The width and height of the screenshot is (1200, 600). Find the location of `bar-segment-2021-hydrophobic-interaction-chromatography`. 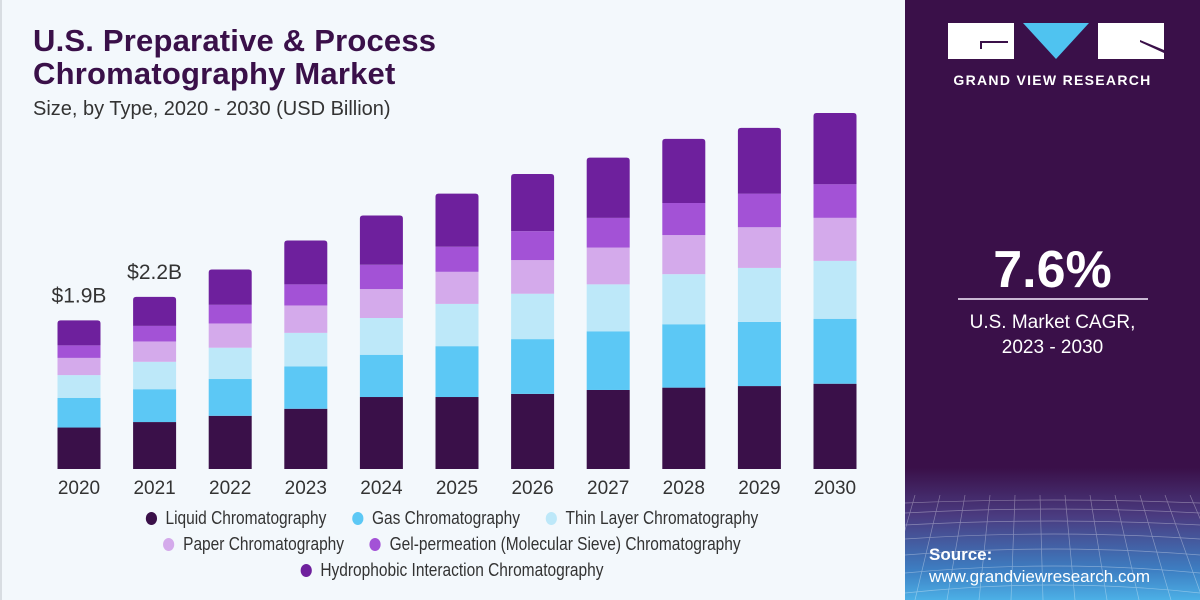

bar-segment-2021-hydrophobic-interaction-chromatography is located at coordinates (155, 311).